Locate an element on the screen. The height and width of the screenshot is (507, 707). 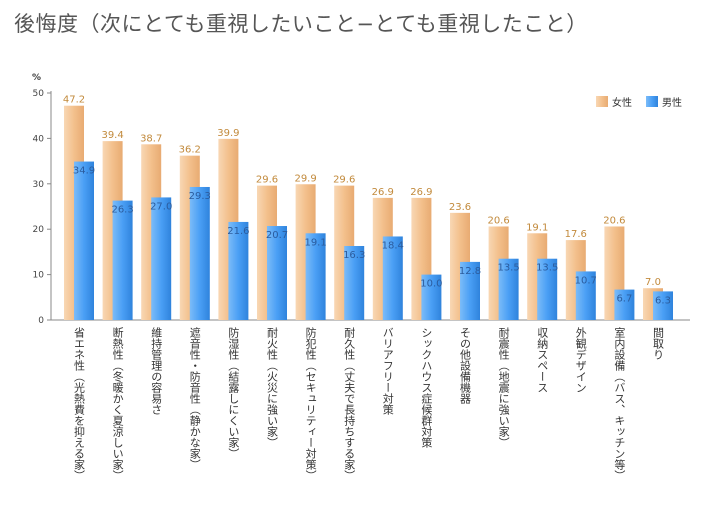
category-label: 収納スペース is located at coordinates (542, 360).